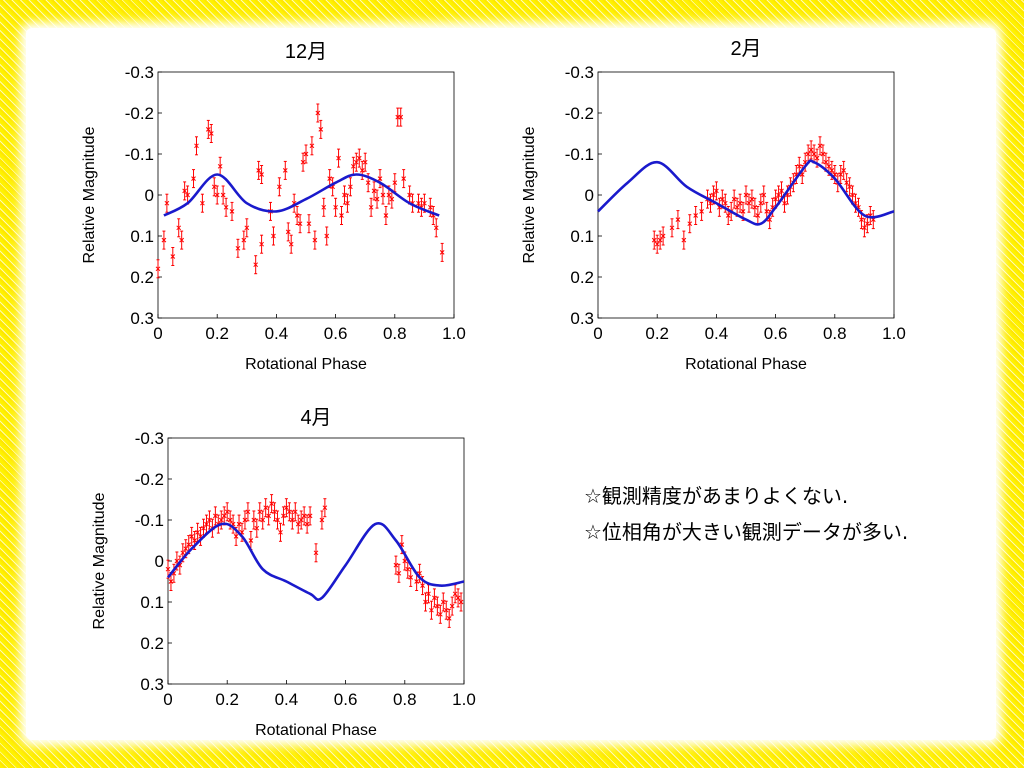 The height and width of the screenshot is (768, 1024). What do you see at coordinates (597, 333) in the screenshot?
I see `x-tick-label: 0` at bounding box center [597, 333].